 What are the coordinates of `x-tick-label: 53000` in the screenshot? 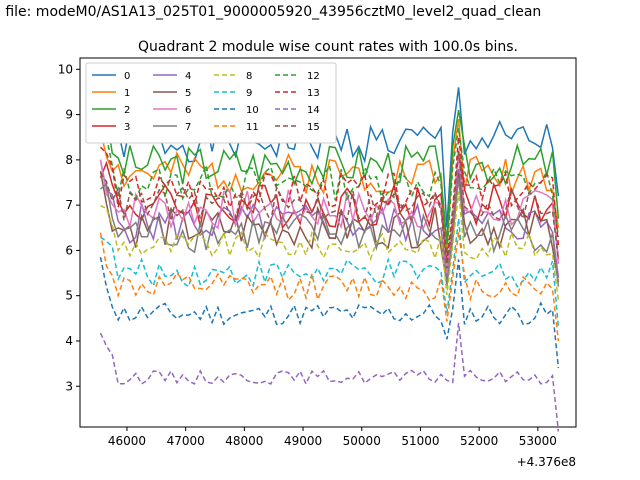 It's located at (538, 441).